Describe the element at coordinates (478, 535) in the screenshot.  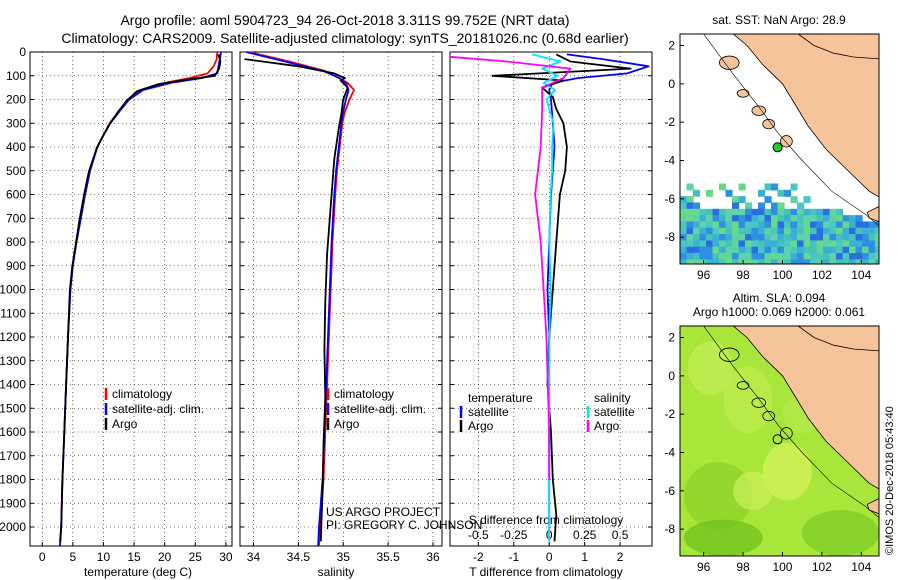
I see `s-tick-label: -0.5` at that location.